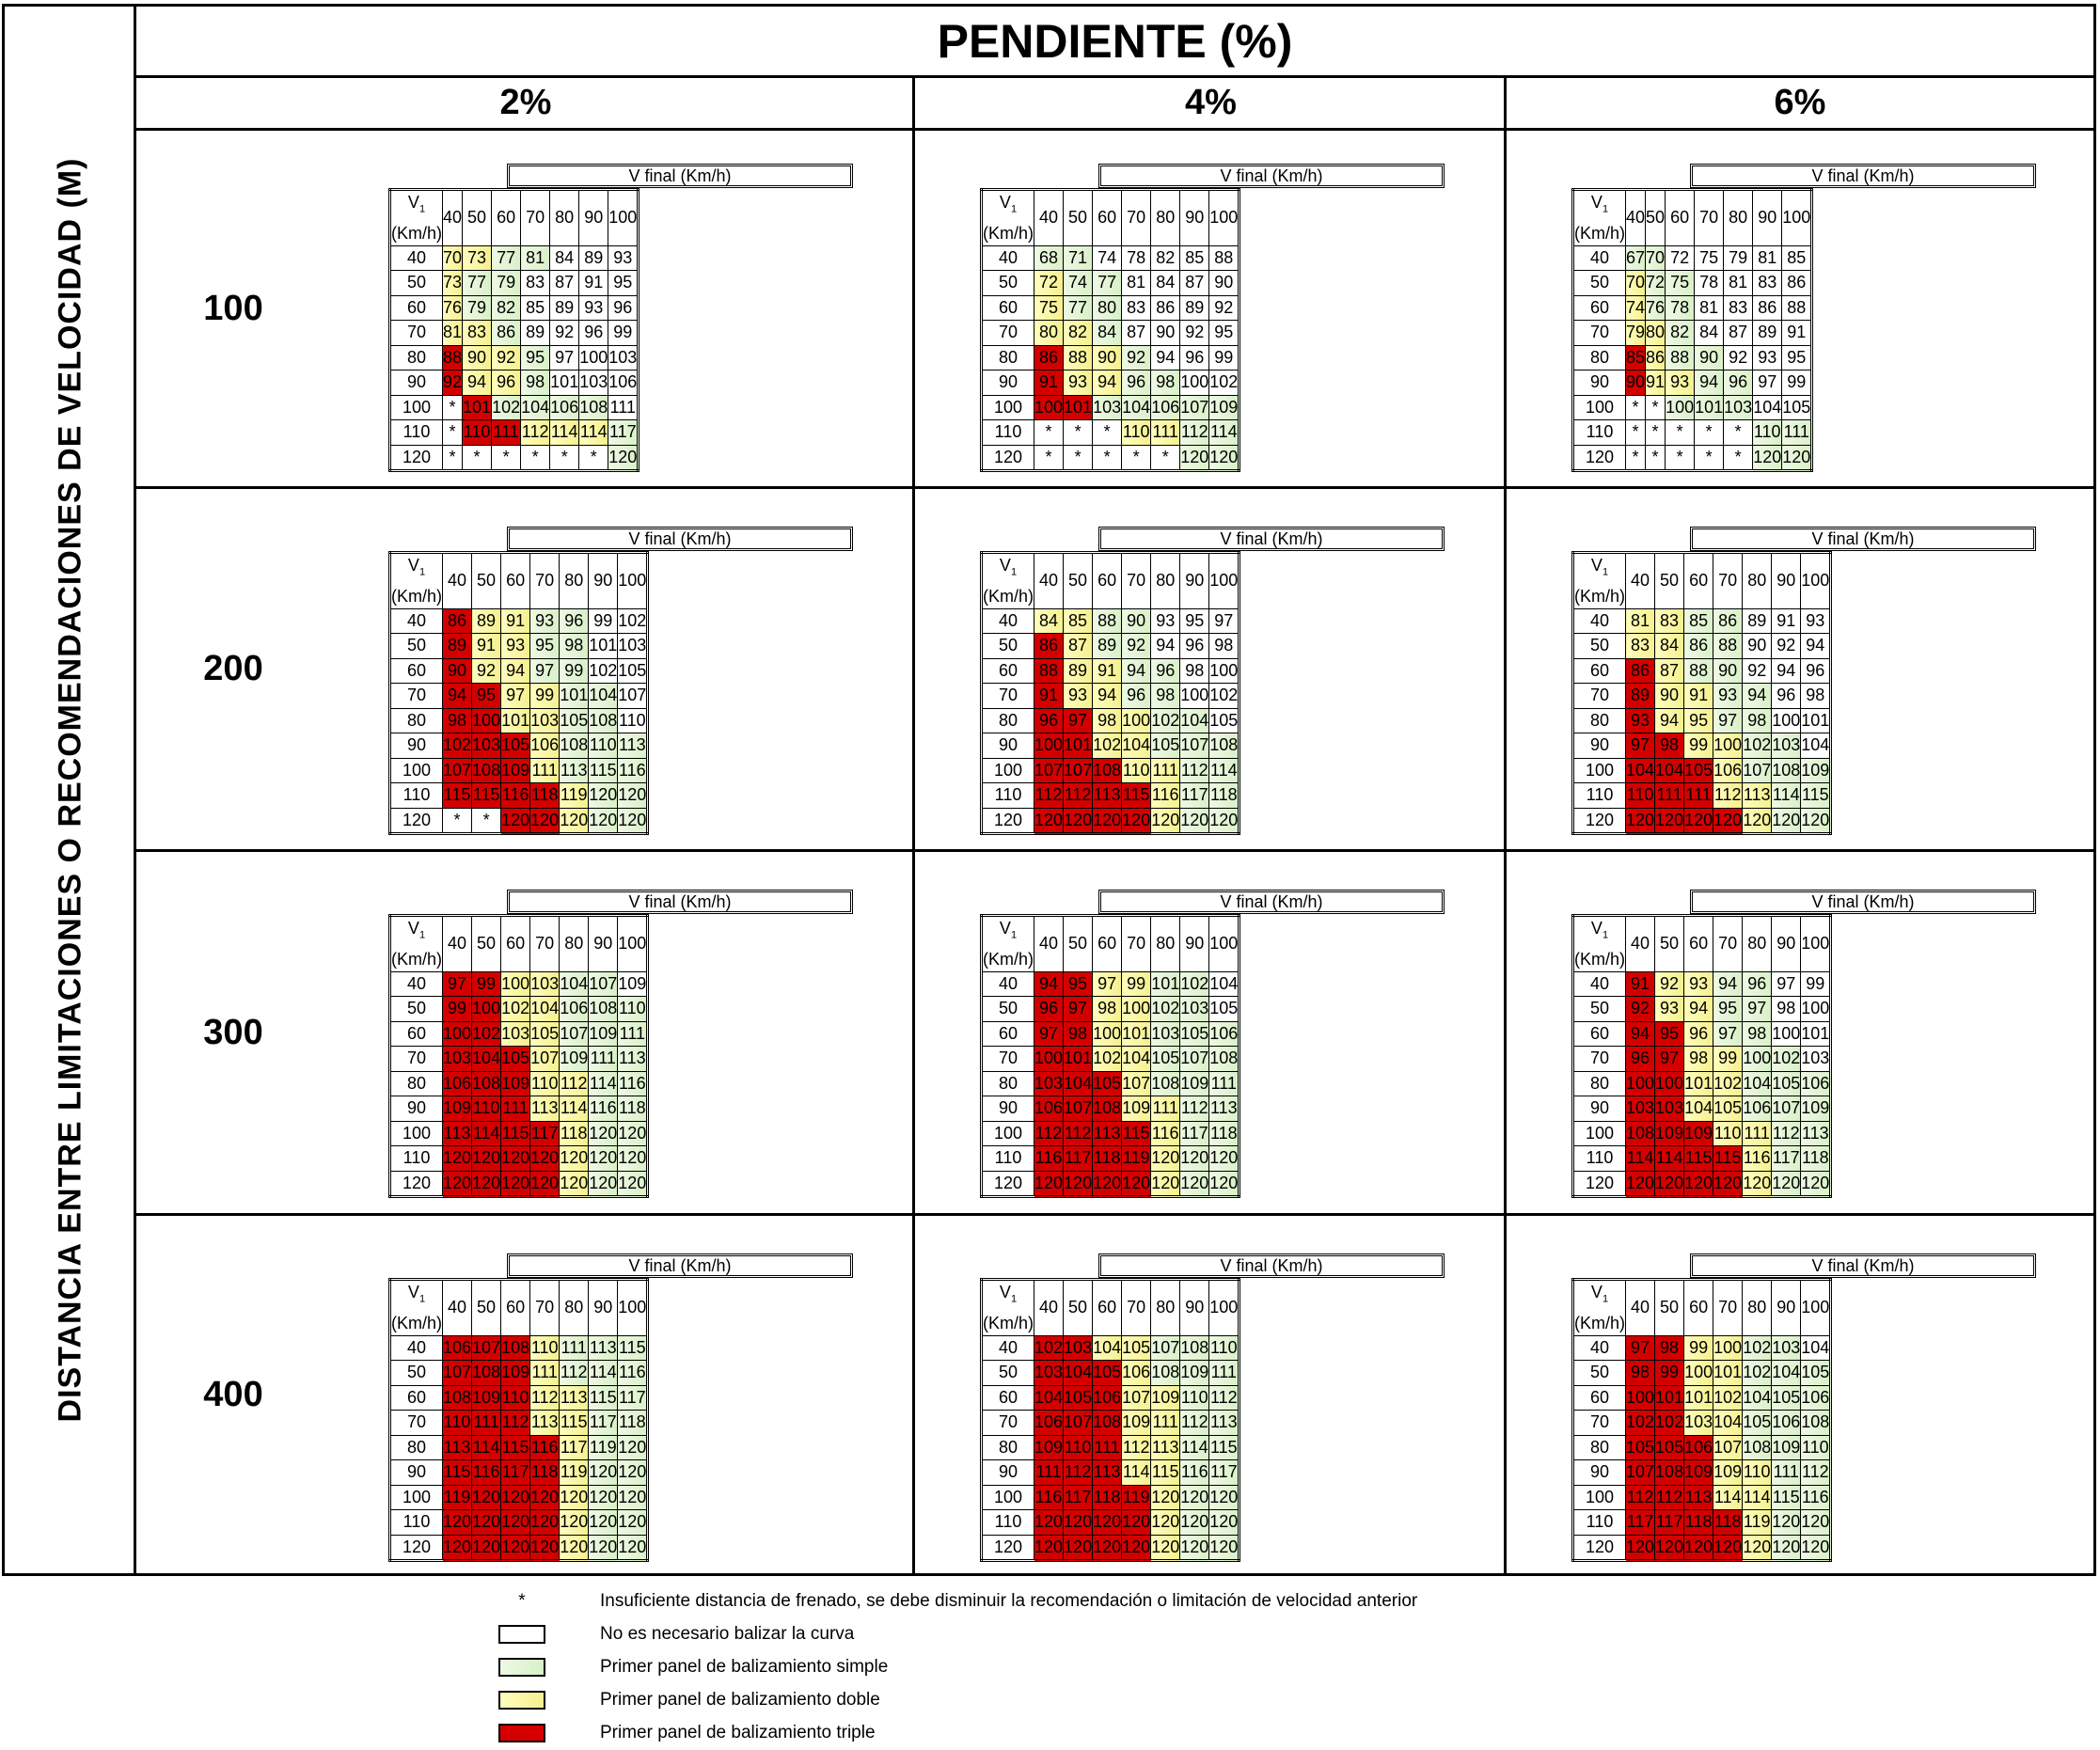 The width and height of the screenshot is (2100, 1750). I want to click on speed-cell: 82, so click(506, 308).